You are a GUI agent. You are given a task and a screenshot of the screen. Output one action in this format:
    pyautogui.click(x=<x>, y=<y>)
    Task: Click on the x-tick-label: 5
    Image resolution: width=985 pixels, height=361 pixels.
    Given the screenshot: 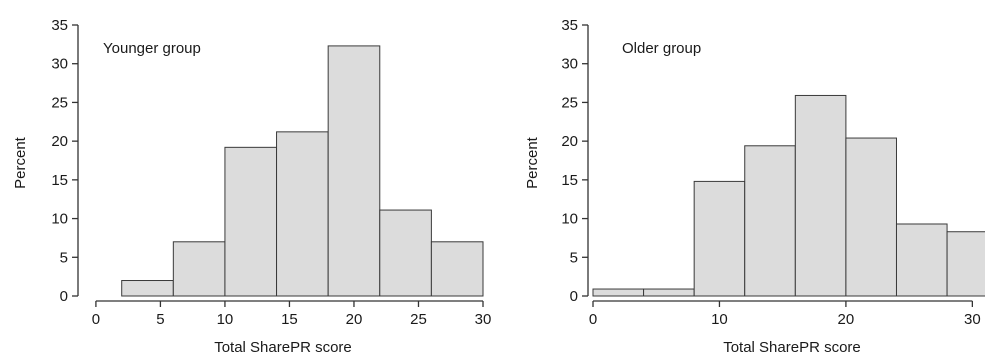 What is the action you would take?
    pyautogui.click(x=160, y=319)
    